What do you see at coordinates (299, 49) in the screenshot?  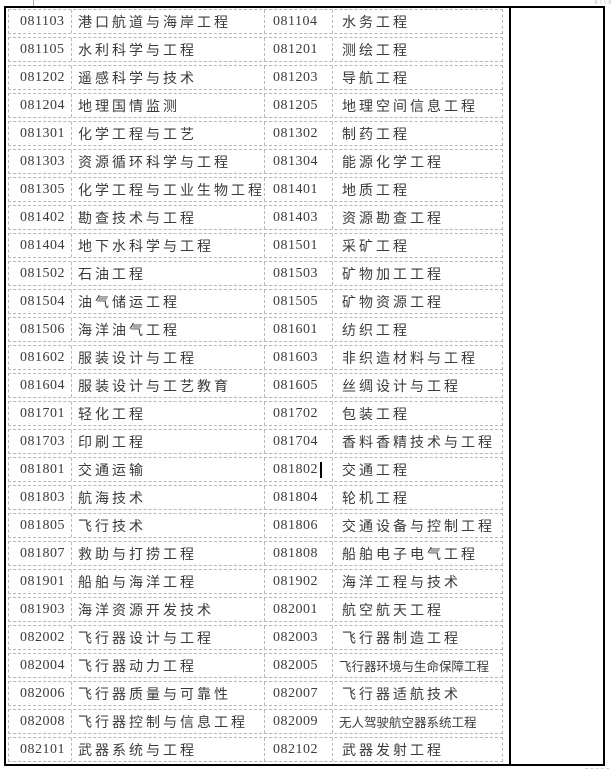 I see `code-cell-right: 081201` at bounding box center [299, 49].